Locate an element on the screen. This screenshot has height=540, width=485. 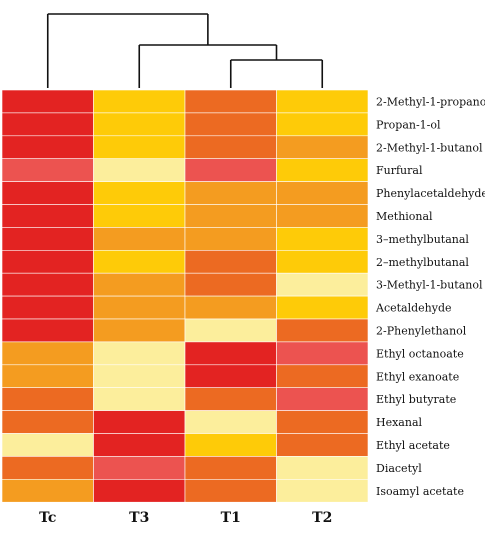
heatmap-cell-ethyl-octanoate-t2 is located at coordinates (322, 353).